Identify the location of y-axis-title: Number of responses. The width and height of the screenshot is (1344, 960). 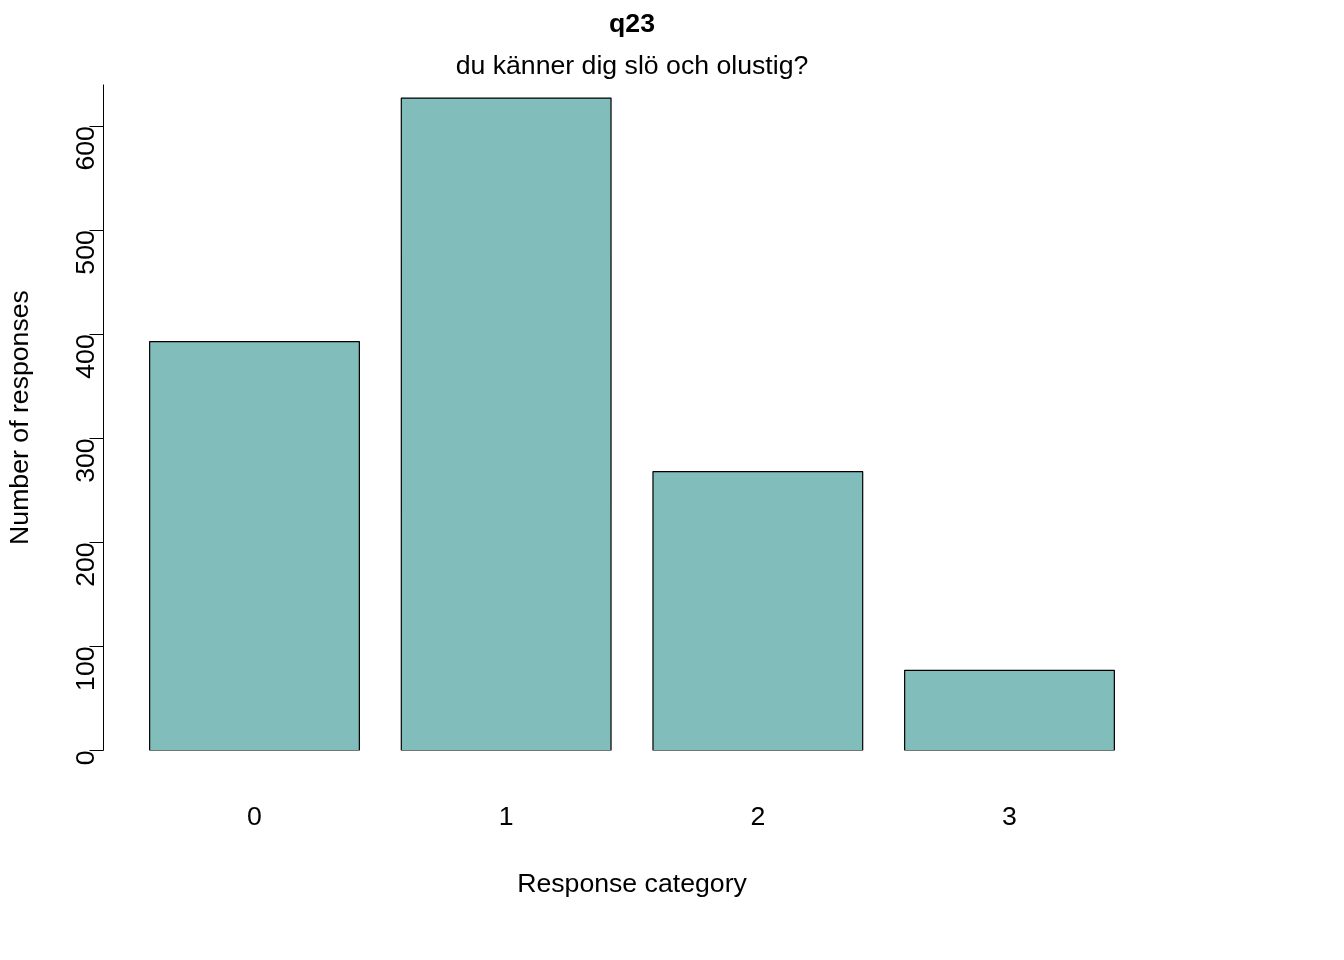
(18, 417).